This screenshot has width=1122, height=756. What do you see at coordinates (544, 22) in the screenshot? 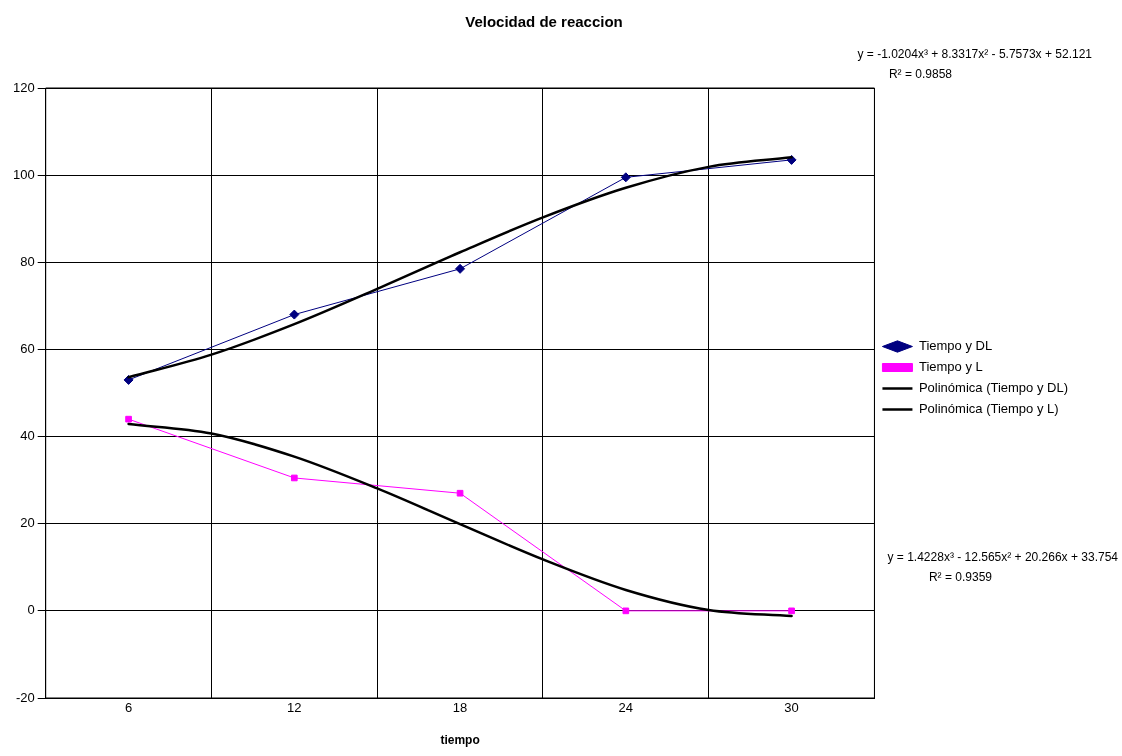
I see `chart-title: Velocidad de reaccion` at bounding box center [544, 22].